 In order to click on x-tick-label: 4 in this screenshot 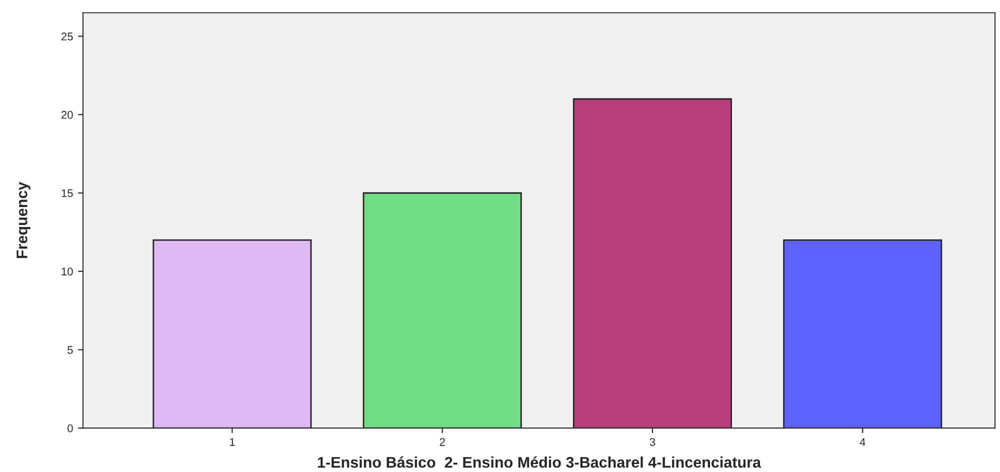, I will do `click(863, 442)`.